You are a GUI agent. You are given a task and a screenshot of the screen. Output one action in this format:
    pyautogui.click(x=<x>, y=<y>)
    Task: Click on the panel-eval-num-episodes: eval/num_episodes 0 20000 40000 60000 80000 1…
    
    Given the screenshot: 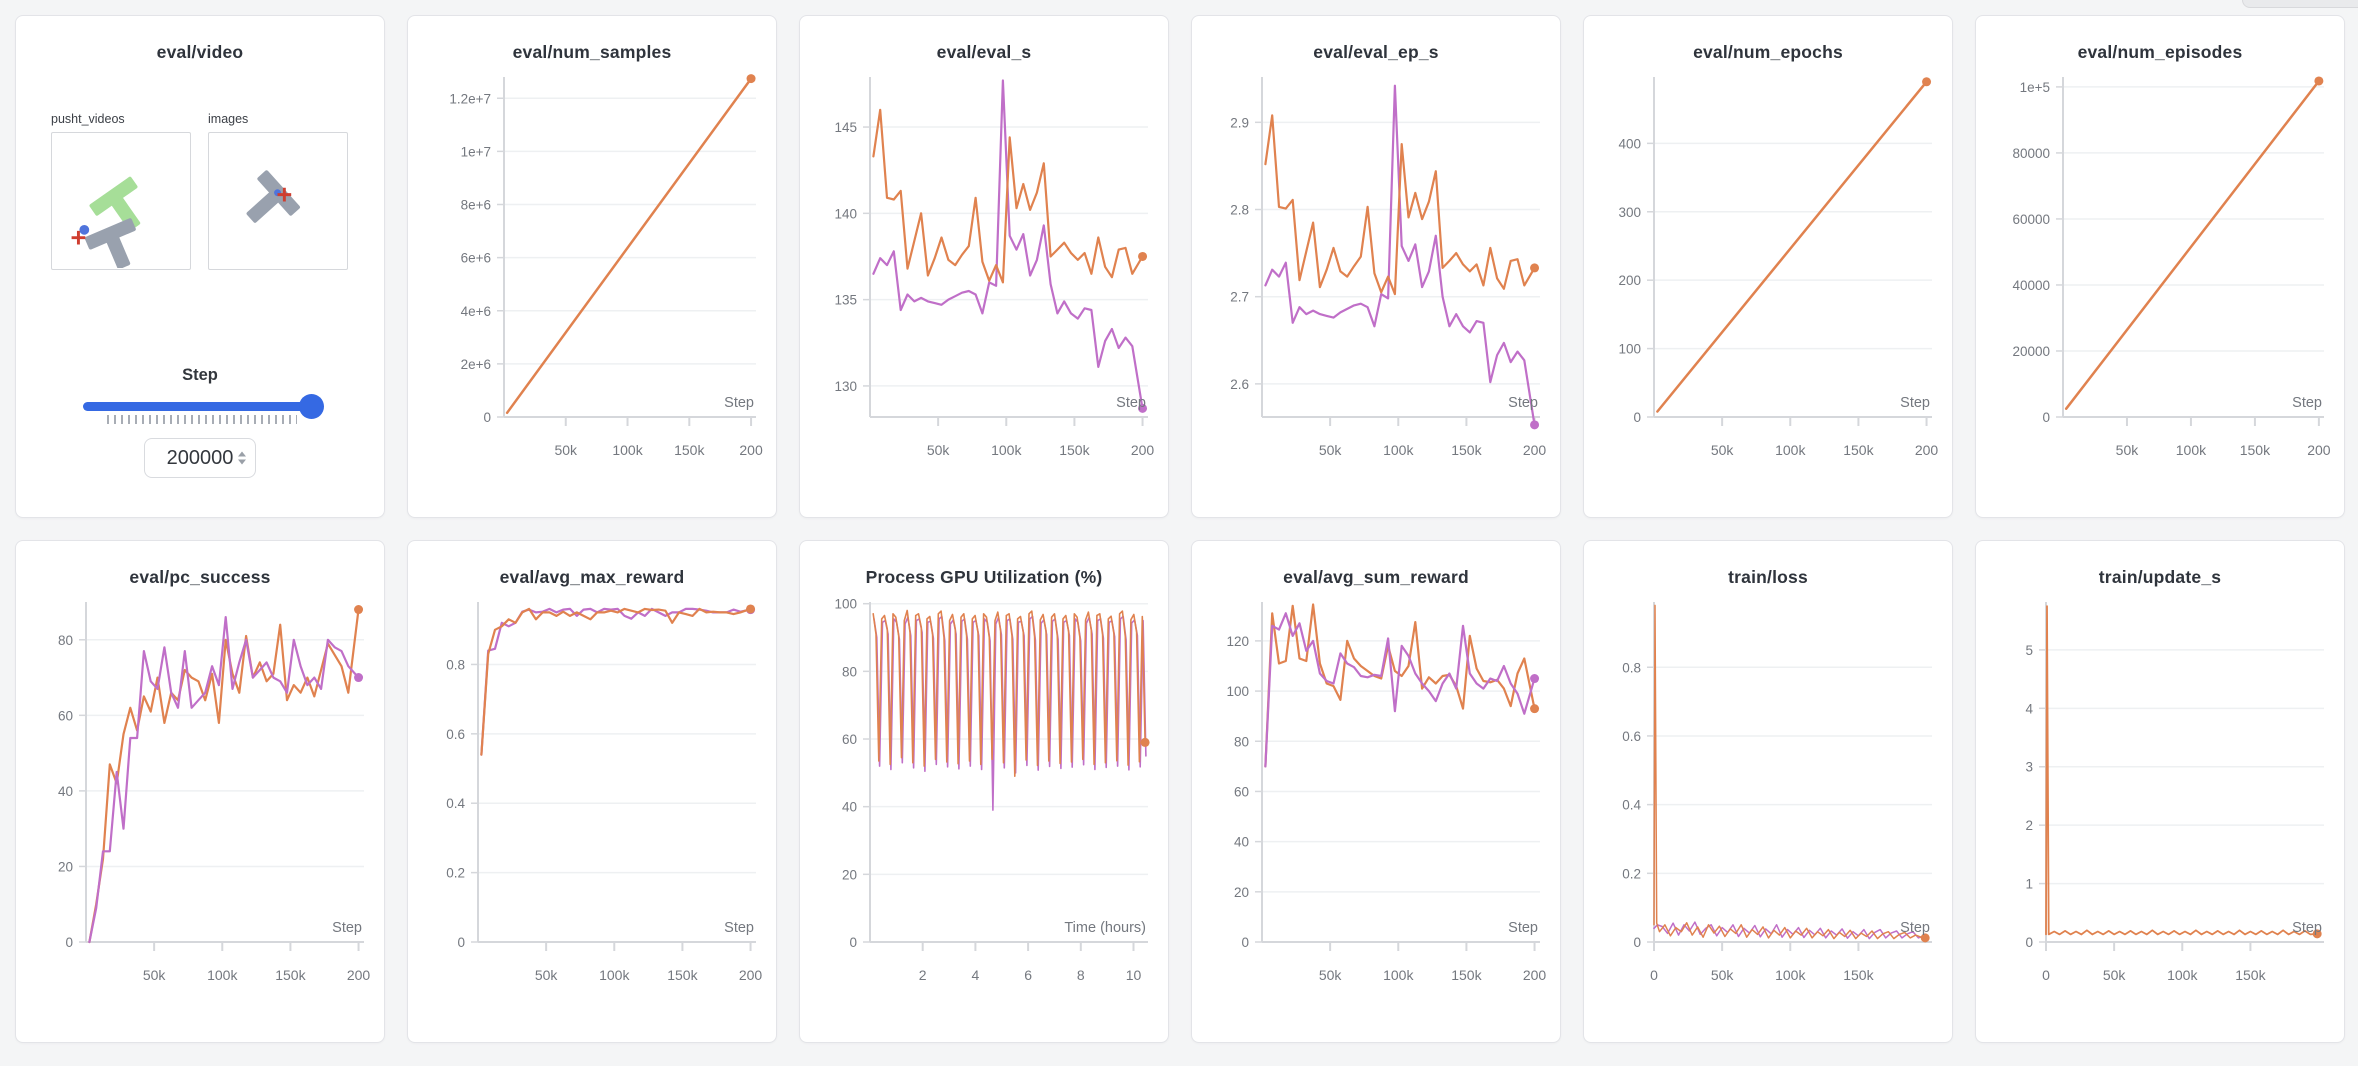 What is the action you would take?
    pyautogui.click(x=2160, y=266)
    